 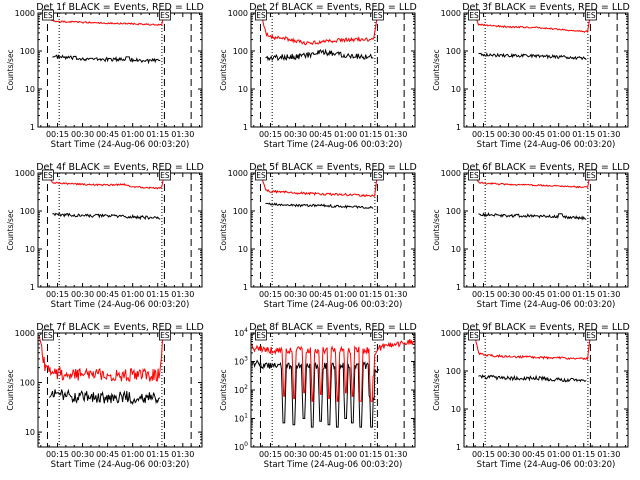 What do you see at coordinates (546, 327) in the screenshot?
I see `chart-title: Det 9f BLACK = Events, RED = LLD` at bounding box center [546, 327].